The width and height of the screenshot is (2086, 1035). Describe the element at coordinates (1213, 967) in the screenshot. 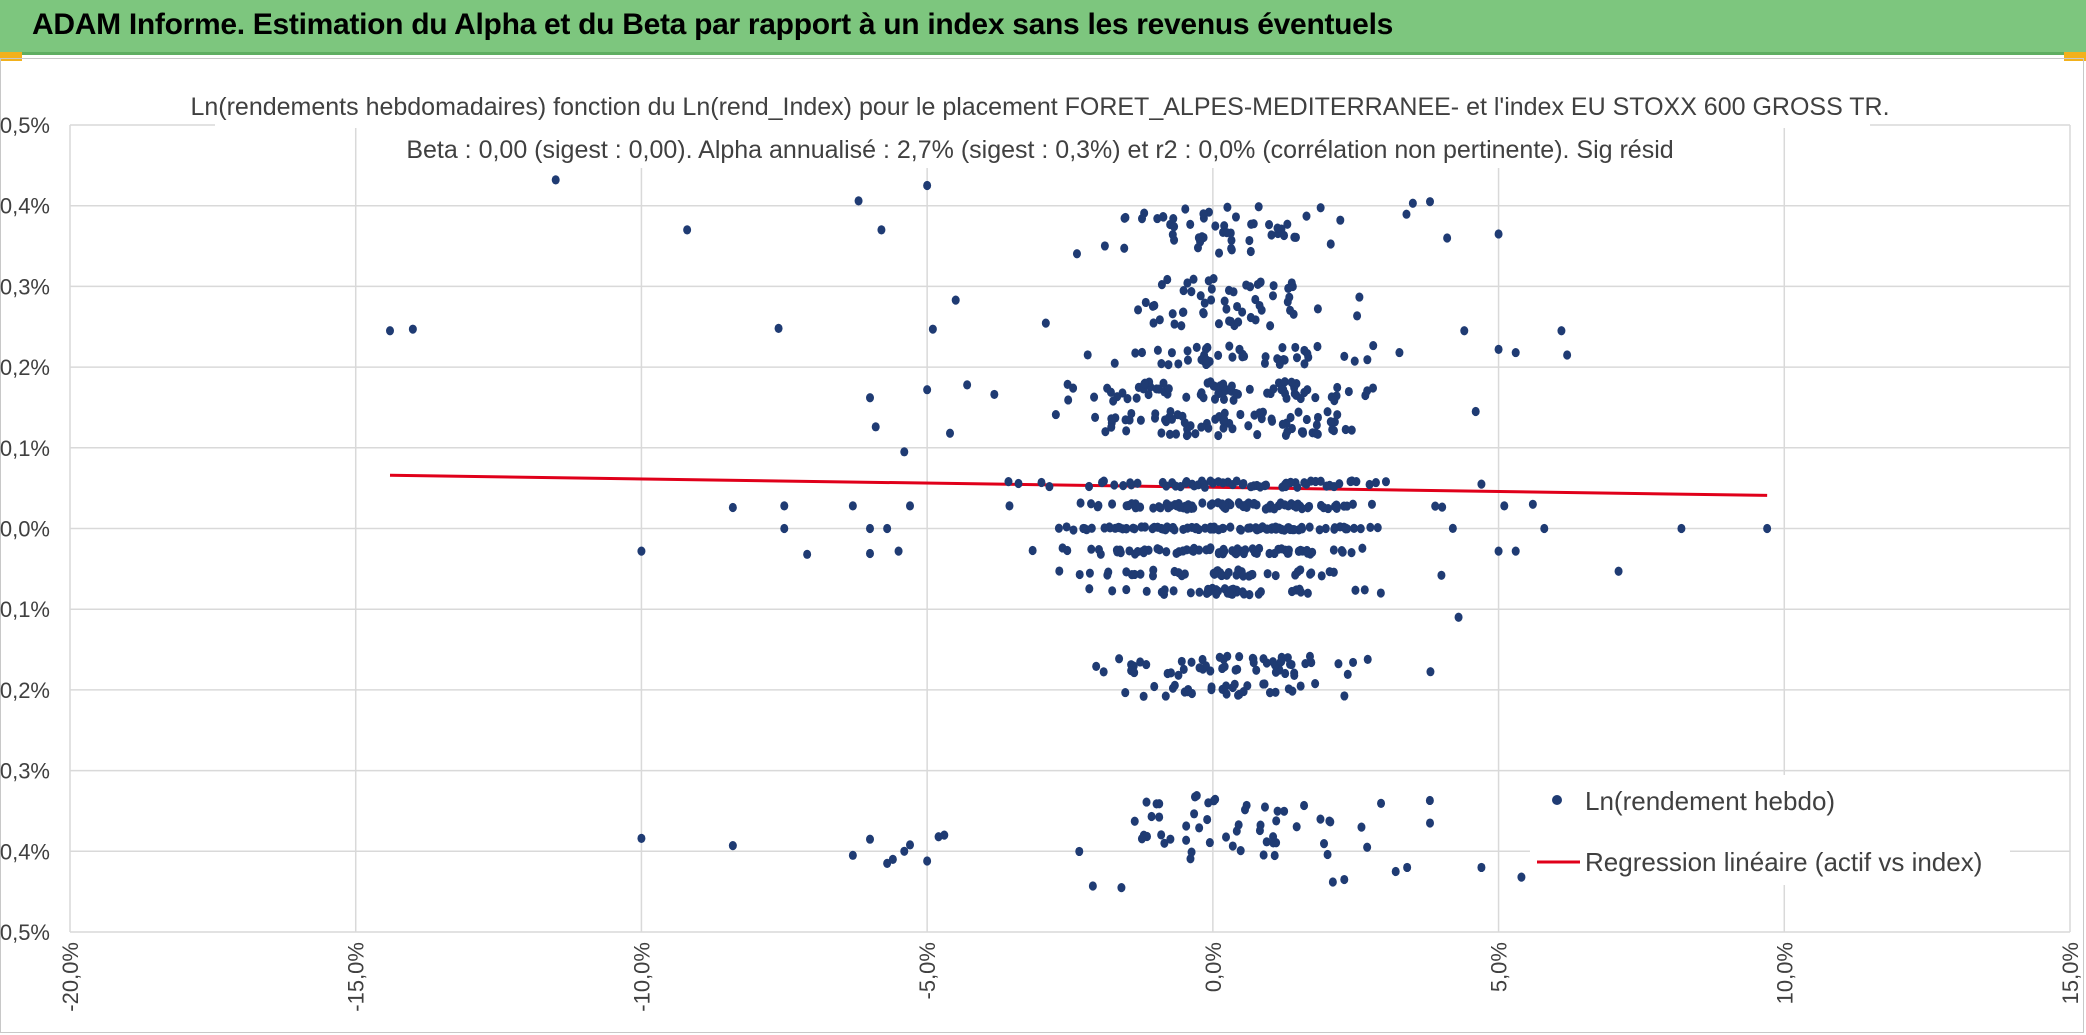

I see `x-tick-label: 0,0%` at that location.